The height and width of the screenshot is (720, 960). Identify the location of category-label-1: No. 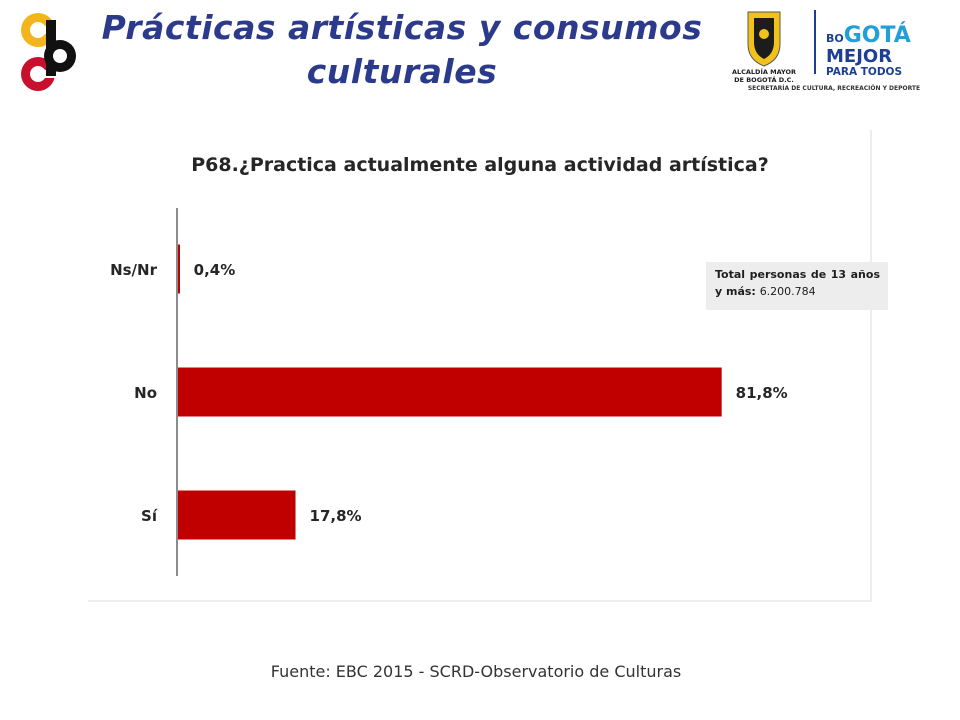
(145, 393).